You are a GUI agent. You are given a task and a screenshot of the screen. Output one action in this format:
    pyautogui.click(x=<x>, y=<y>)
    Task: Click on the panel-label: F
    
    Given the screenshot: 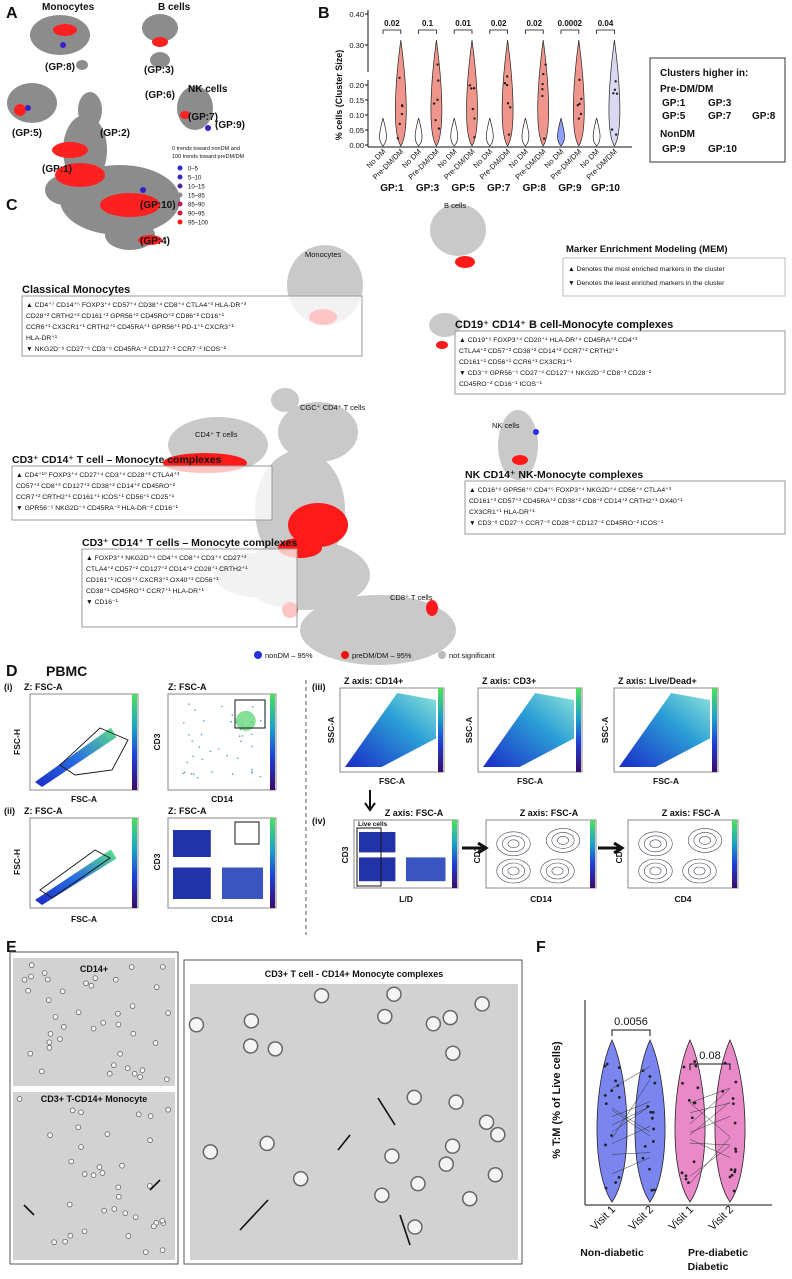 What is the action you would take?
    pyautogui.click(x=541, y=947)
    